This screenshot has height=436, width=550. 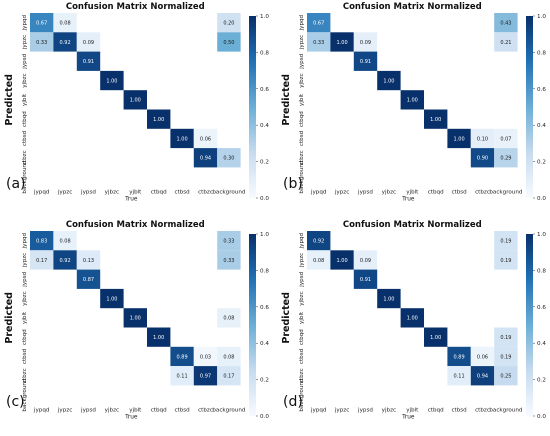 What do you see at coordinates (135, 225) in the screenshot?
I see `chart-title: Confusion Matrix Normalized` at bounding box center [135, 225].